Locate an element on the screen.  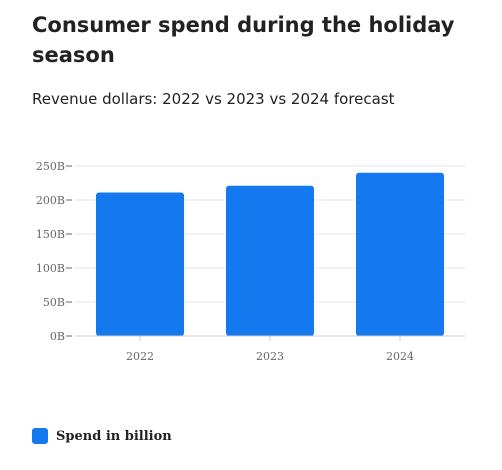
x-tick-label: 2024 is located at coordinates (400, 356).